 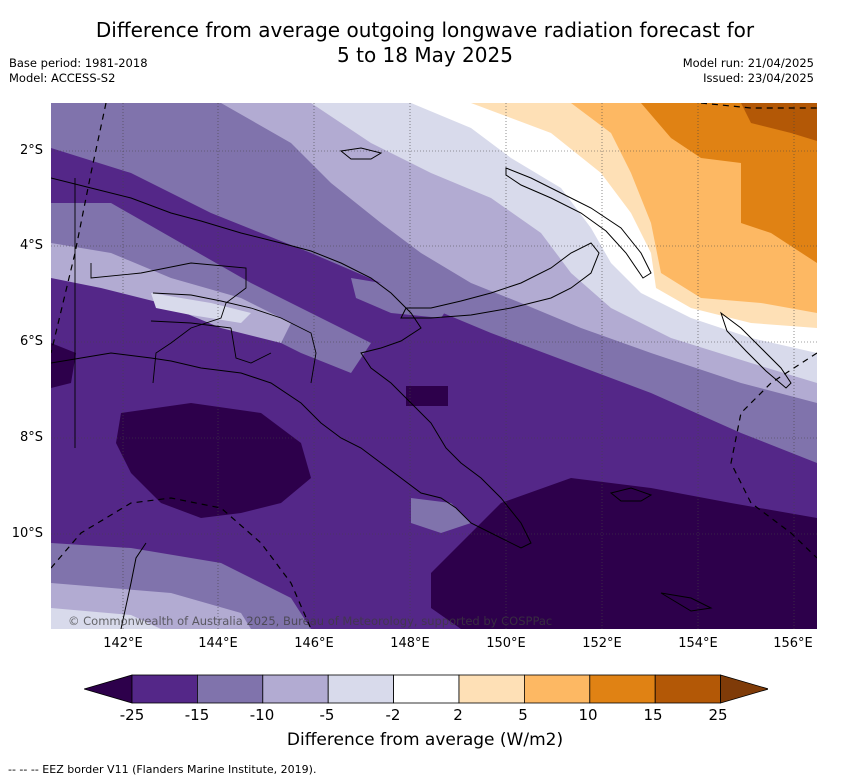 I want to click on meta-right: Model run: 21/04/2025 Issued: 23/04/2025, so click(x=748, y=71).